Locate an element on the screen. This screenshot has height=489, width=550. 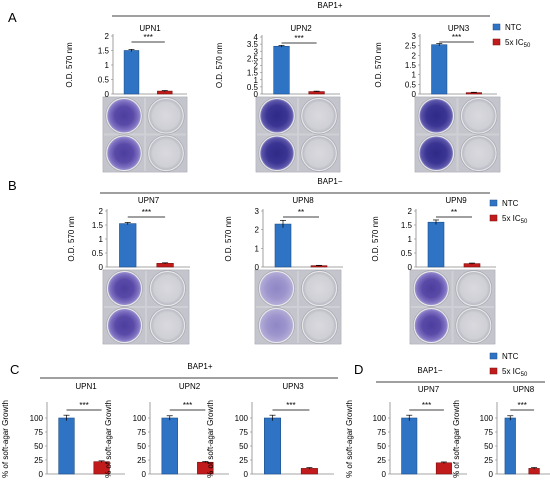
chart-a-upn1: UPN1 O.D. 570 nm 0 0.5 1 1.5 2 *** is located at coordinates (126, 61).